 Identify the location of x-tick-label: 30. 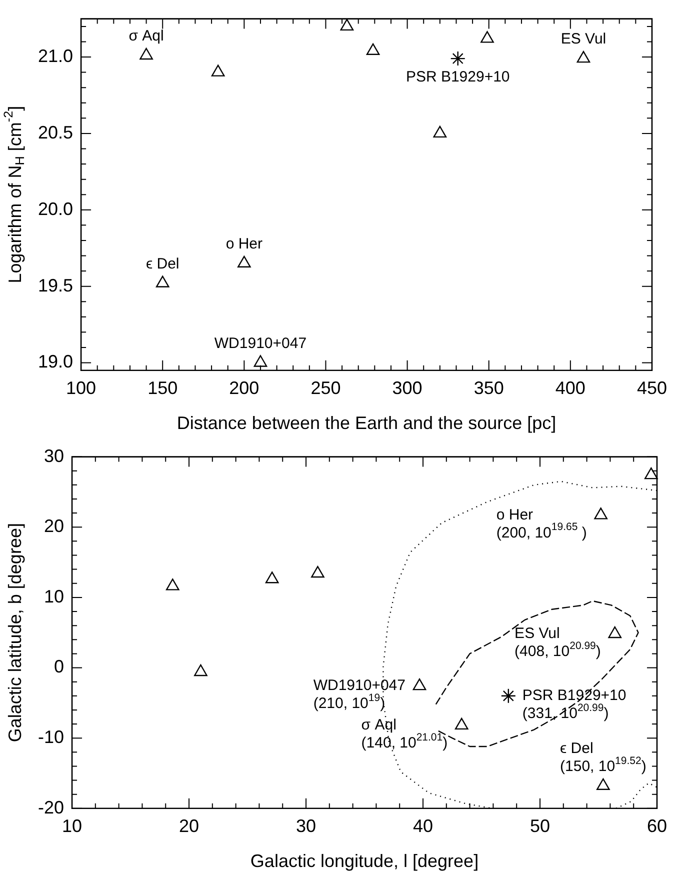
(306, 826).